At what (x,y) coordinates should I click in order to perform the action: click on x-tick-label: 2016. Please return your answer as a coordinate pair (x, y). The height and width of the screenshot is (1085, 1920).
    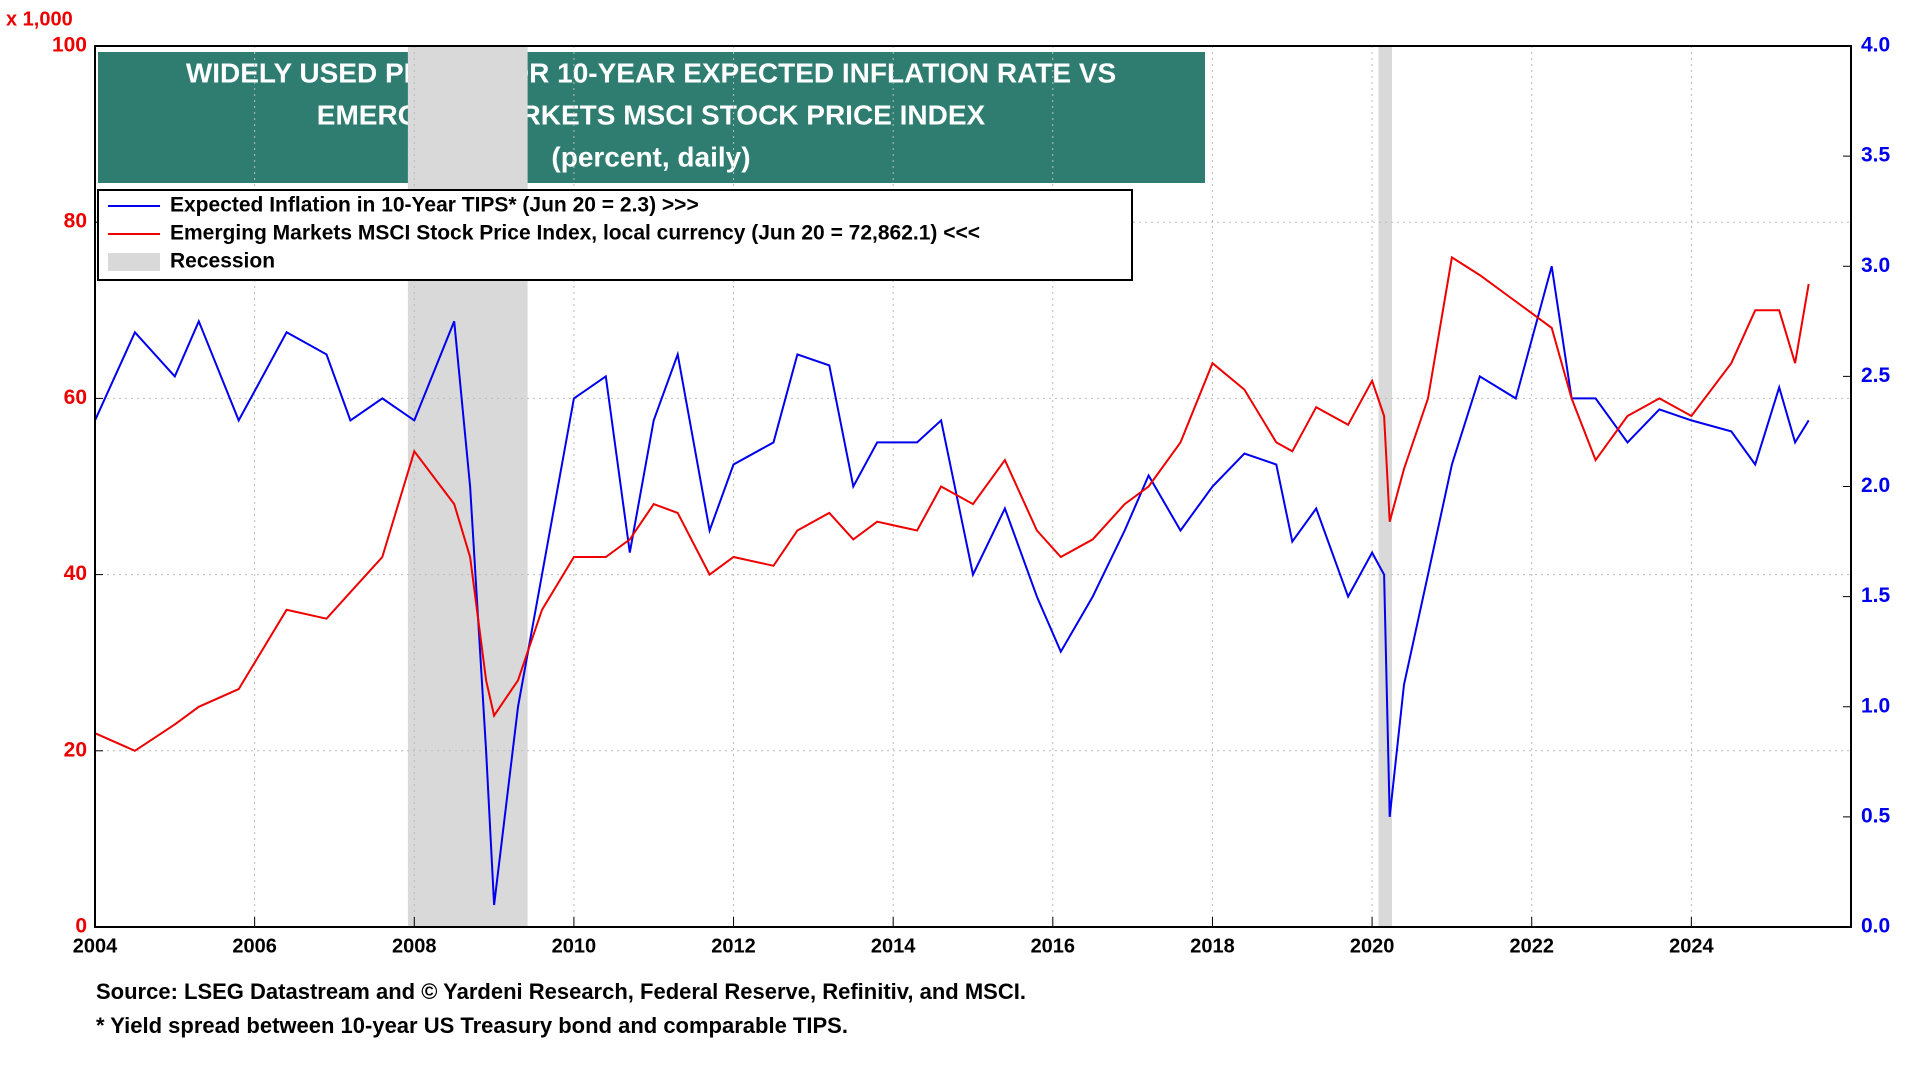
    Looking at the image, I should click on (1053, 946).